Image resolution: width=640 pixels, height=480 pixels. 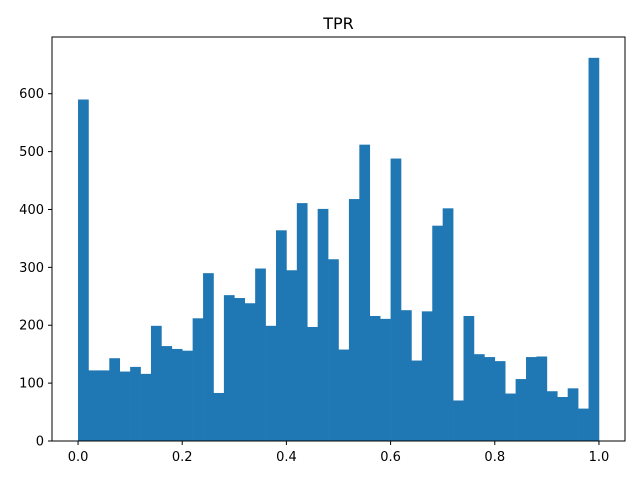 What do you see at coordinates (390, 457) in the screenshot?
I see `x-tick-label: 0.6` at bounding box center [390, 457].